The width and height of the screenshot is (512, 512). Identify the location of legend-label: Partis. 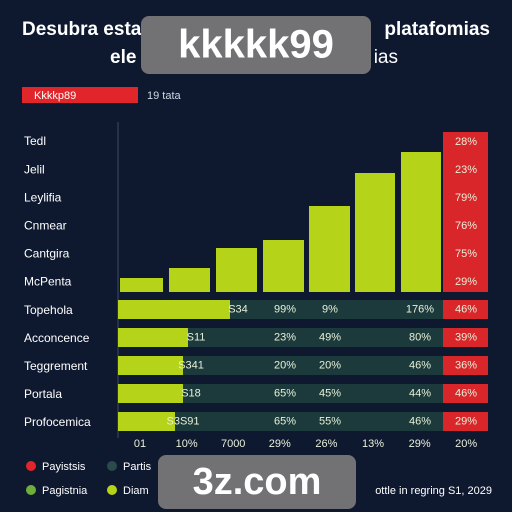
(137, 467).